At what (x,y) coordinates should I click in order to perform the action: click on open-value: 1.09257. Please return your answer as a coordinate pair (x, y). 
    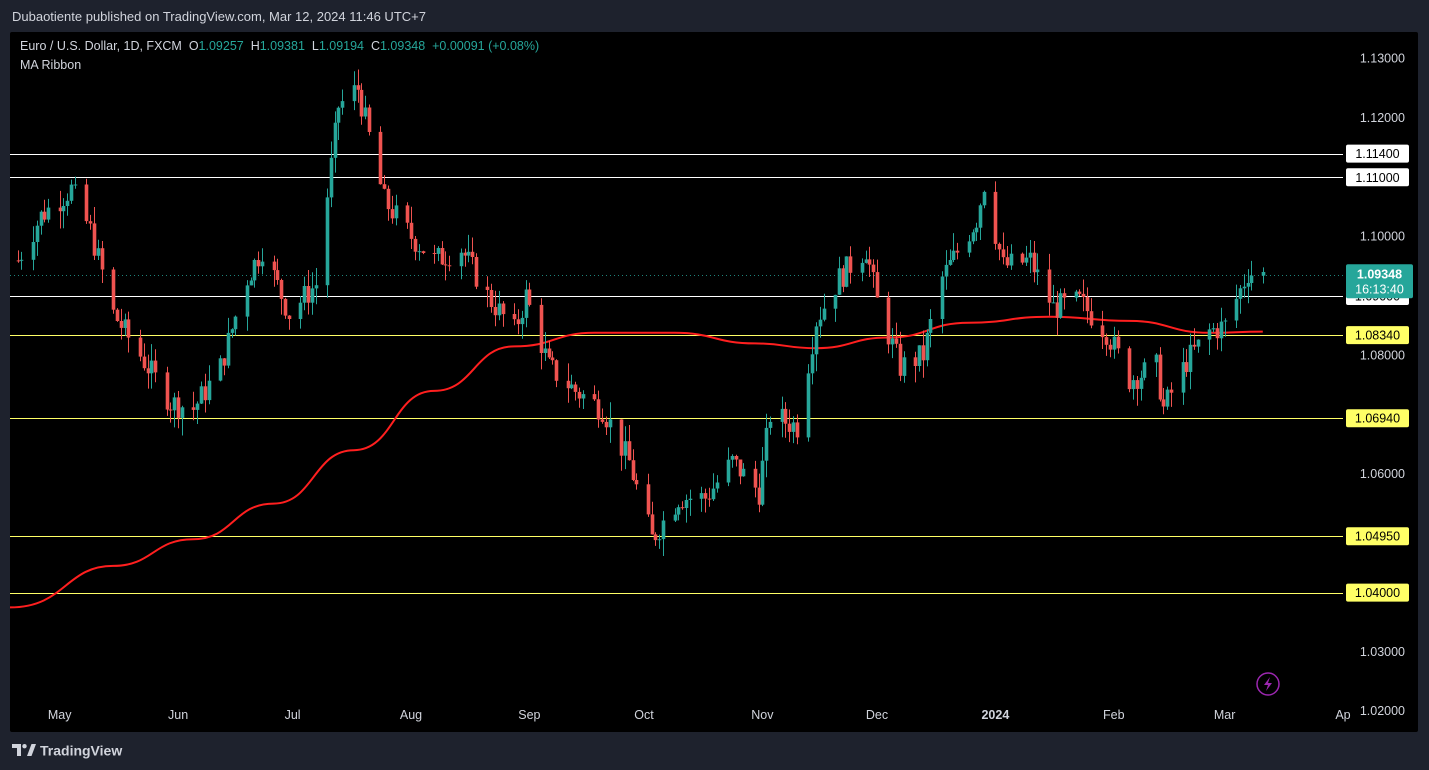
    Looking at the image, I should click on (221, 46).